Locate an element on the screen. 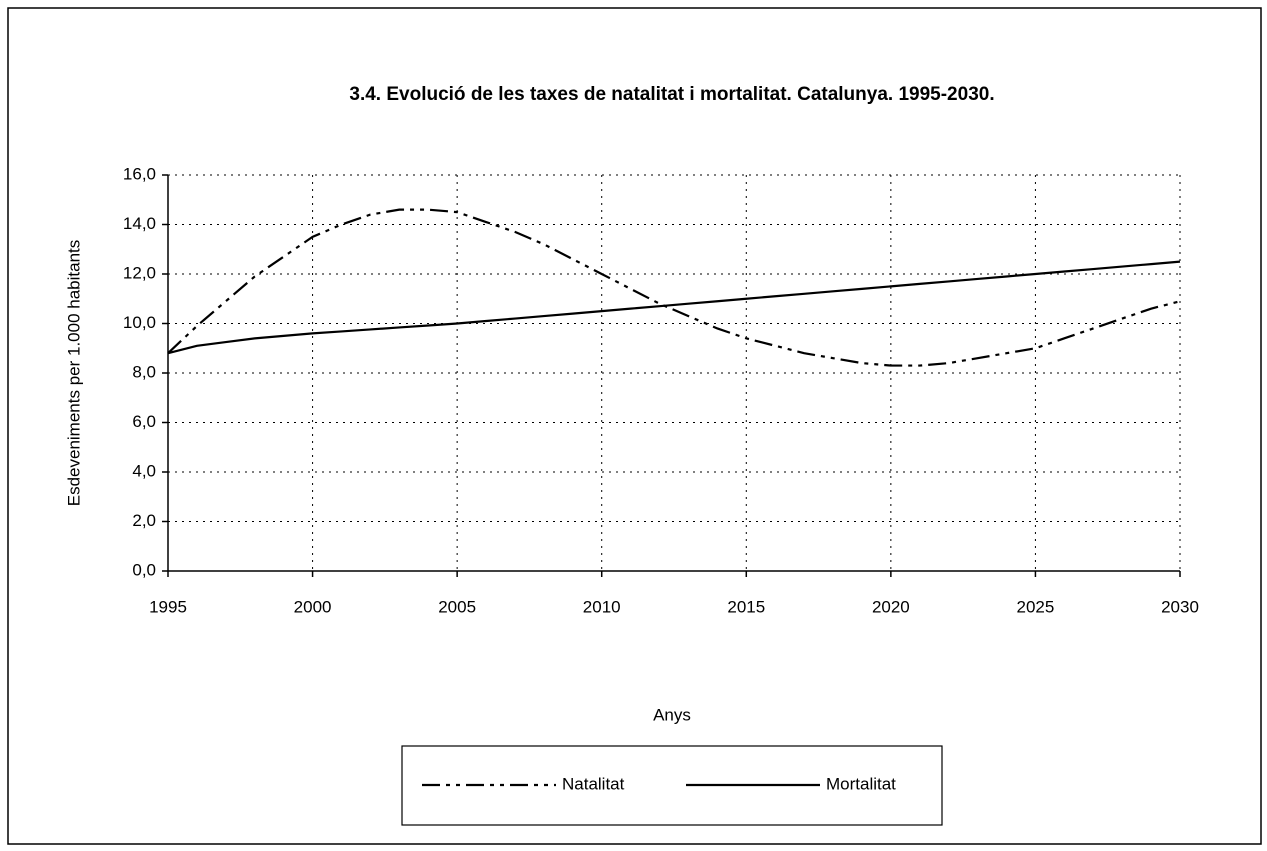 Image resolution: width=1267 pixels, height=851 pixels. y-tick-label: 8,0 is located at coordinates (144, 371).